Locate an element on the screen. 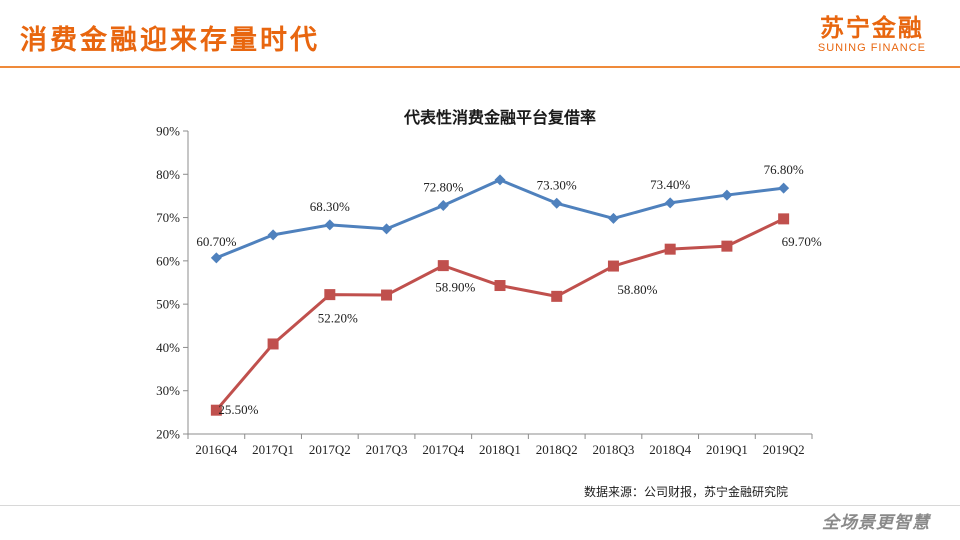 The width and height of the screenshot is (960, 540). slide-title: 消费金融迎来存量时代 is located at coordinates (170, 40).